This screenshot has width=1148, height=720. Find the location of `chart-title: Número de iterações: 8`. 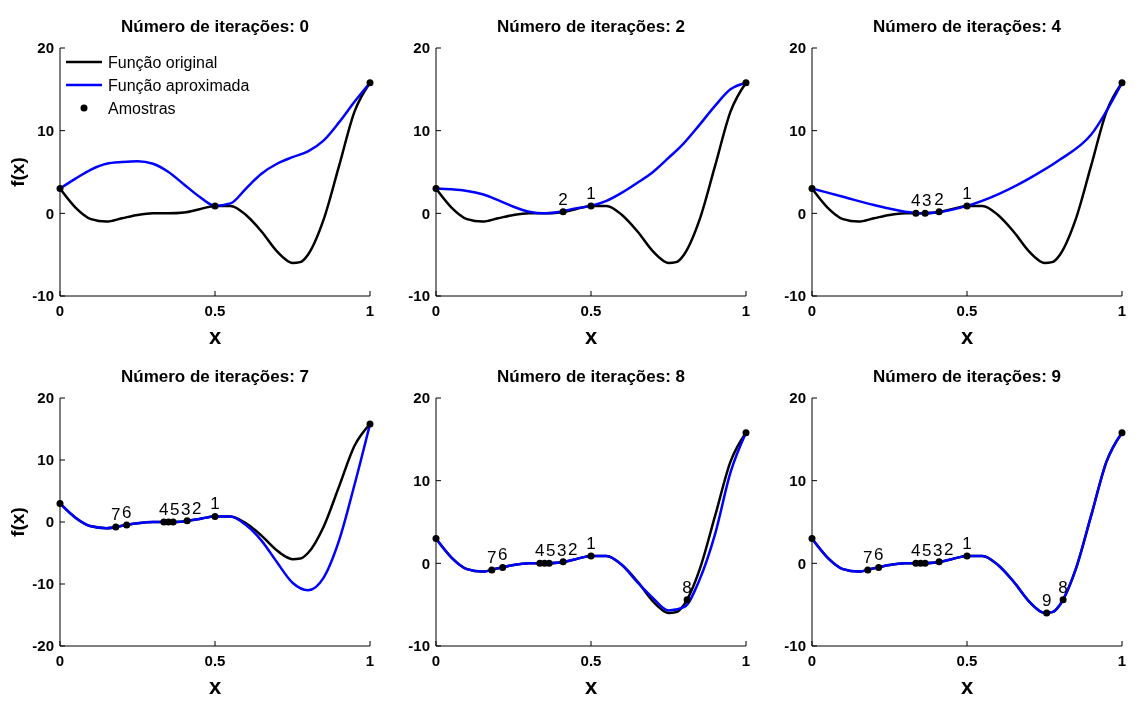

chart-title: Número de iterações: 8 is located at coordinates (591, 376).